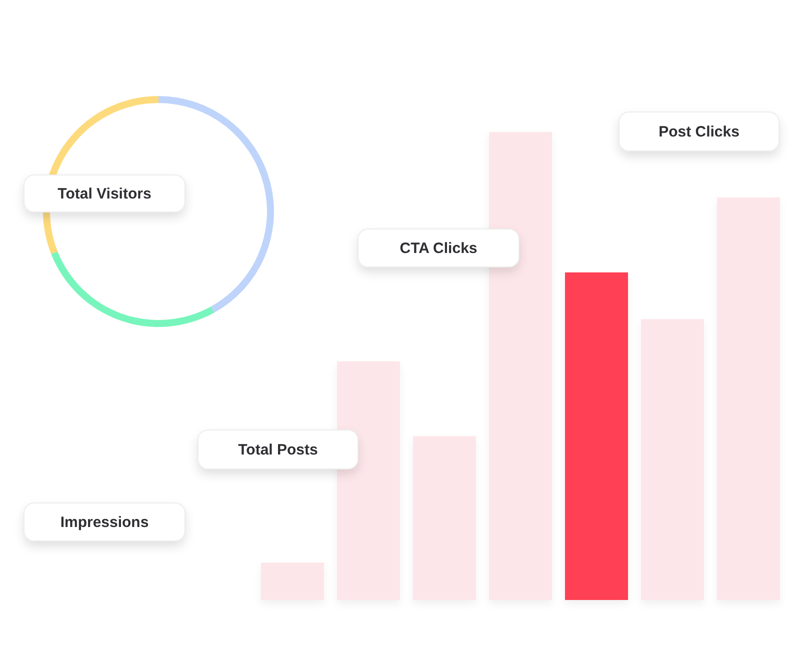 The height and width of the screenshot is (648, 800). Describe the element at coordinates (439, 248) in the screenshot. I see `annotation: CTA Clicks` at that location.